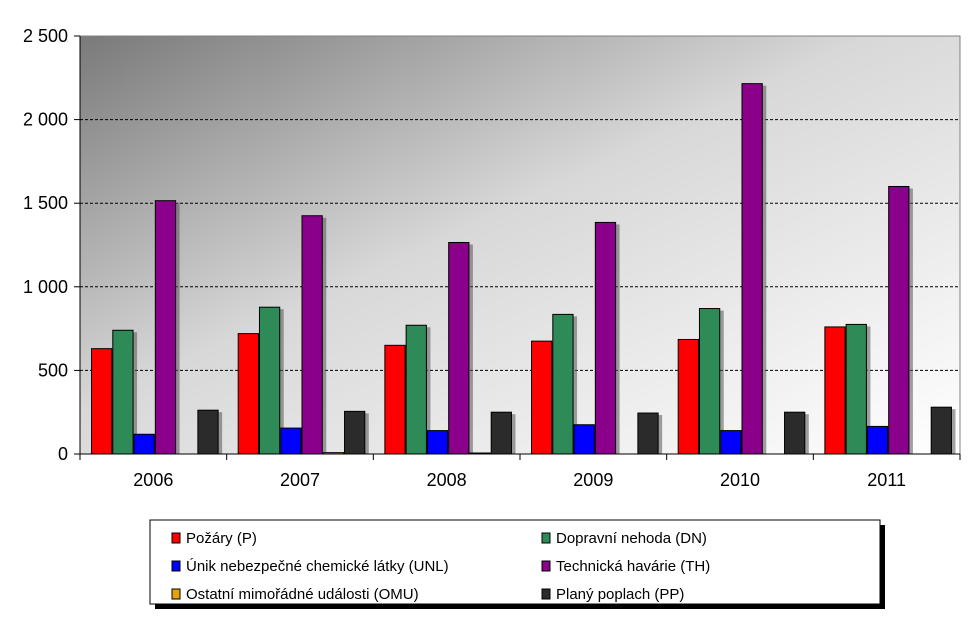 Image resolution: width=980 pixels, height=640 pixels. What do you see at coordinates (53, 370) in the screenshot?
I see `y-tick-label: 500` at bounding box center [53, 370].